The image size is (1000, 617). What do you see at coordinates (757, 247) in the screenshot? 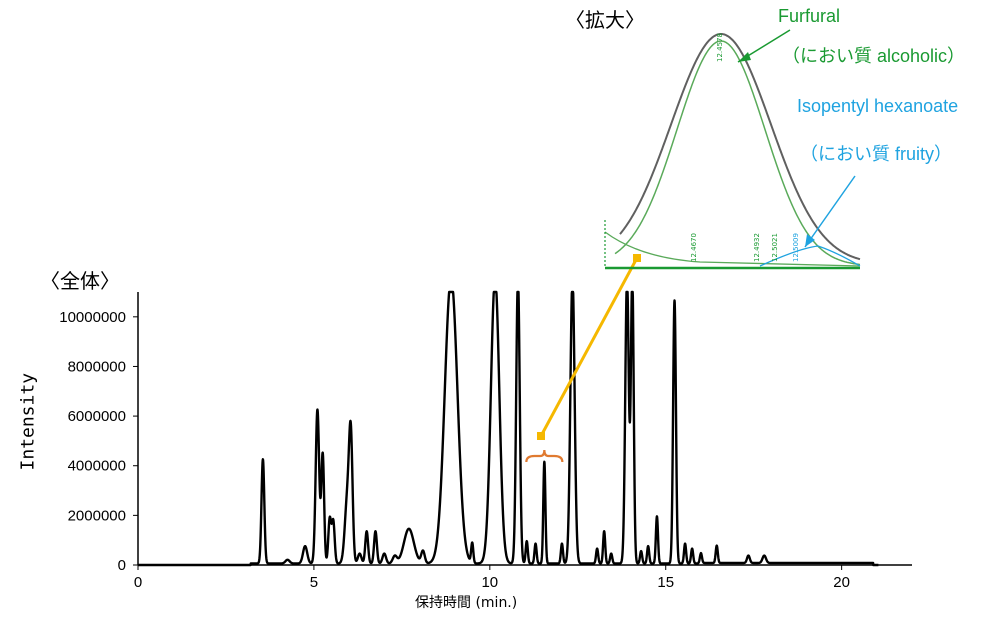
I see `peak-rt-annotation: 12.4932` at bounding box center [757, 247].